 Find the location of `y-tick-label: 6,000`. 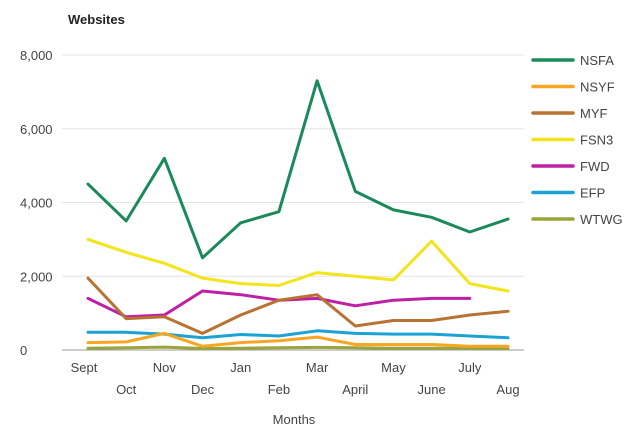

y-tick-label: 6,000 is located at coordinates (36, 129).